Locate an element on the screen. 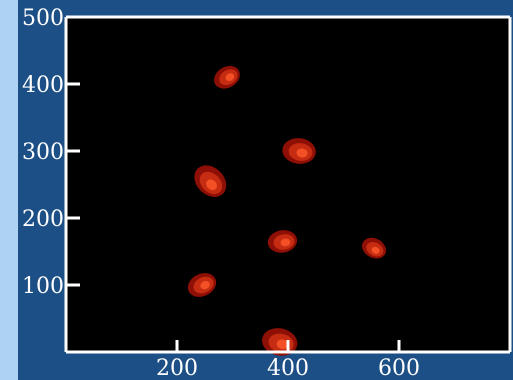 This screenshot has height=380, width=513. y-tick-label-500: 500 is located at coordinates (43, 18).